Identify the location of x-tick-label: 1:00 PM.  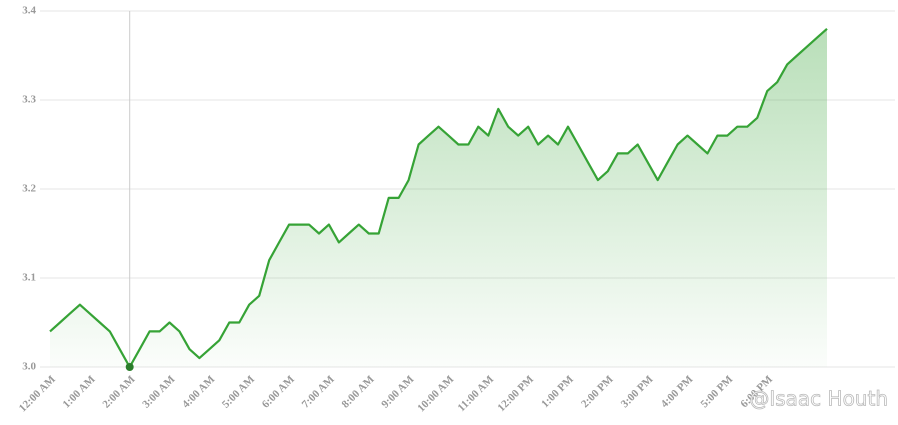
(557, 391).